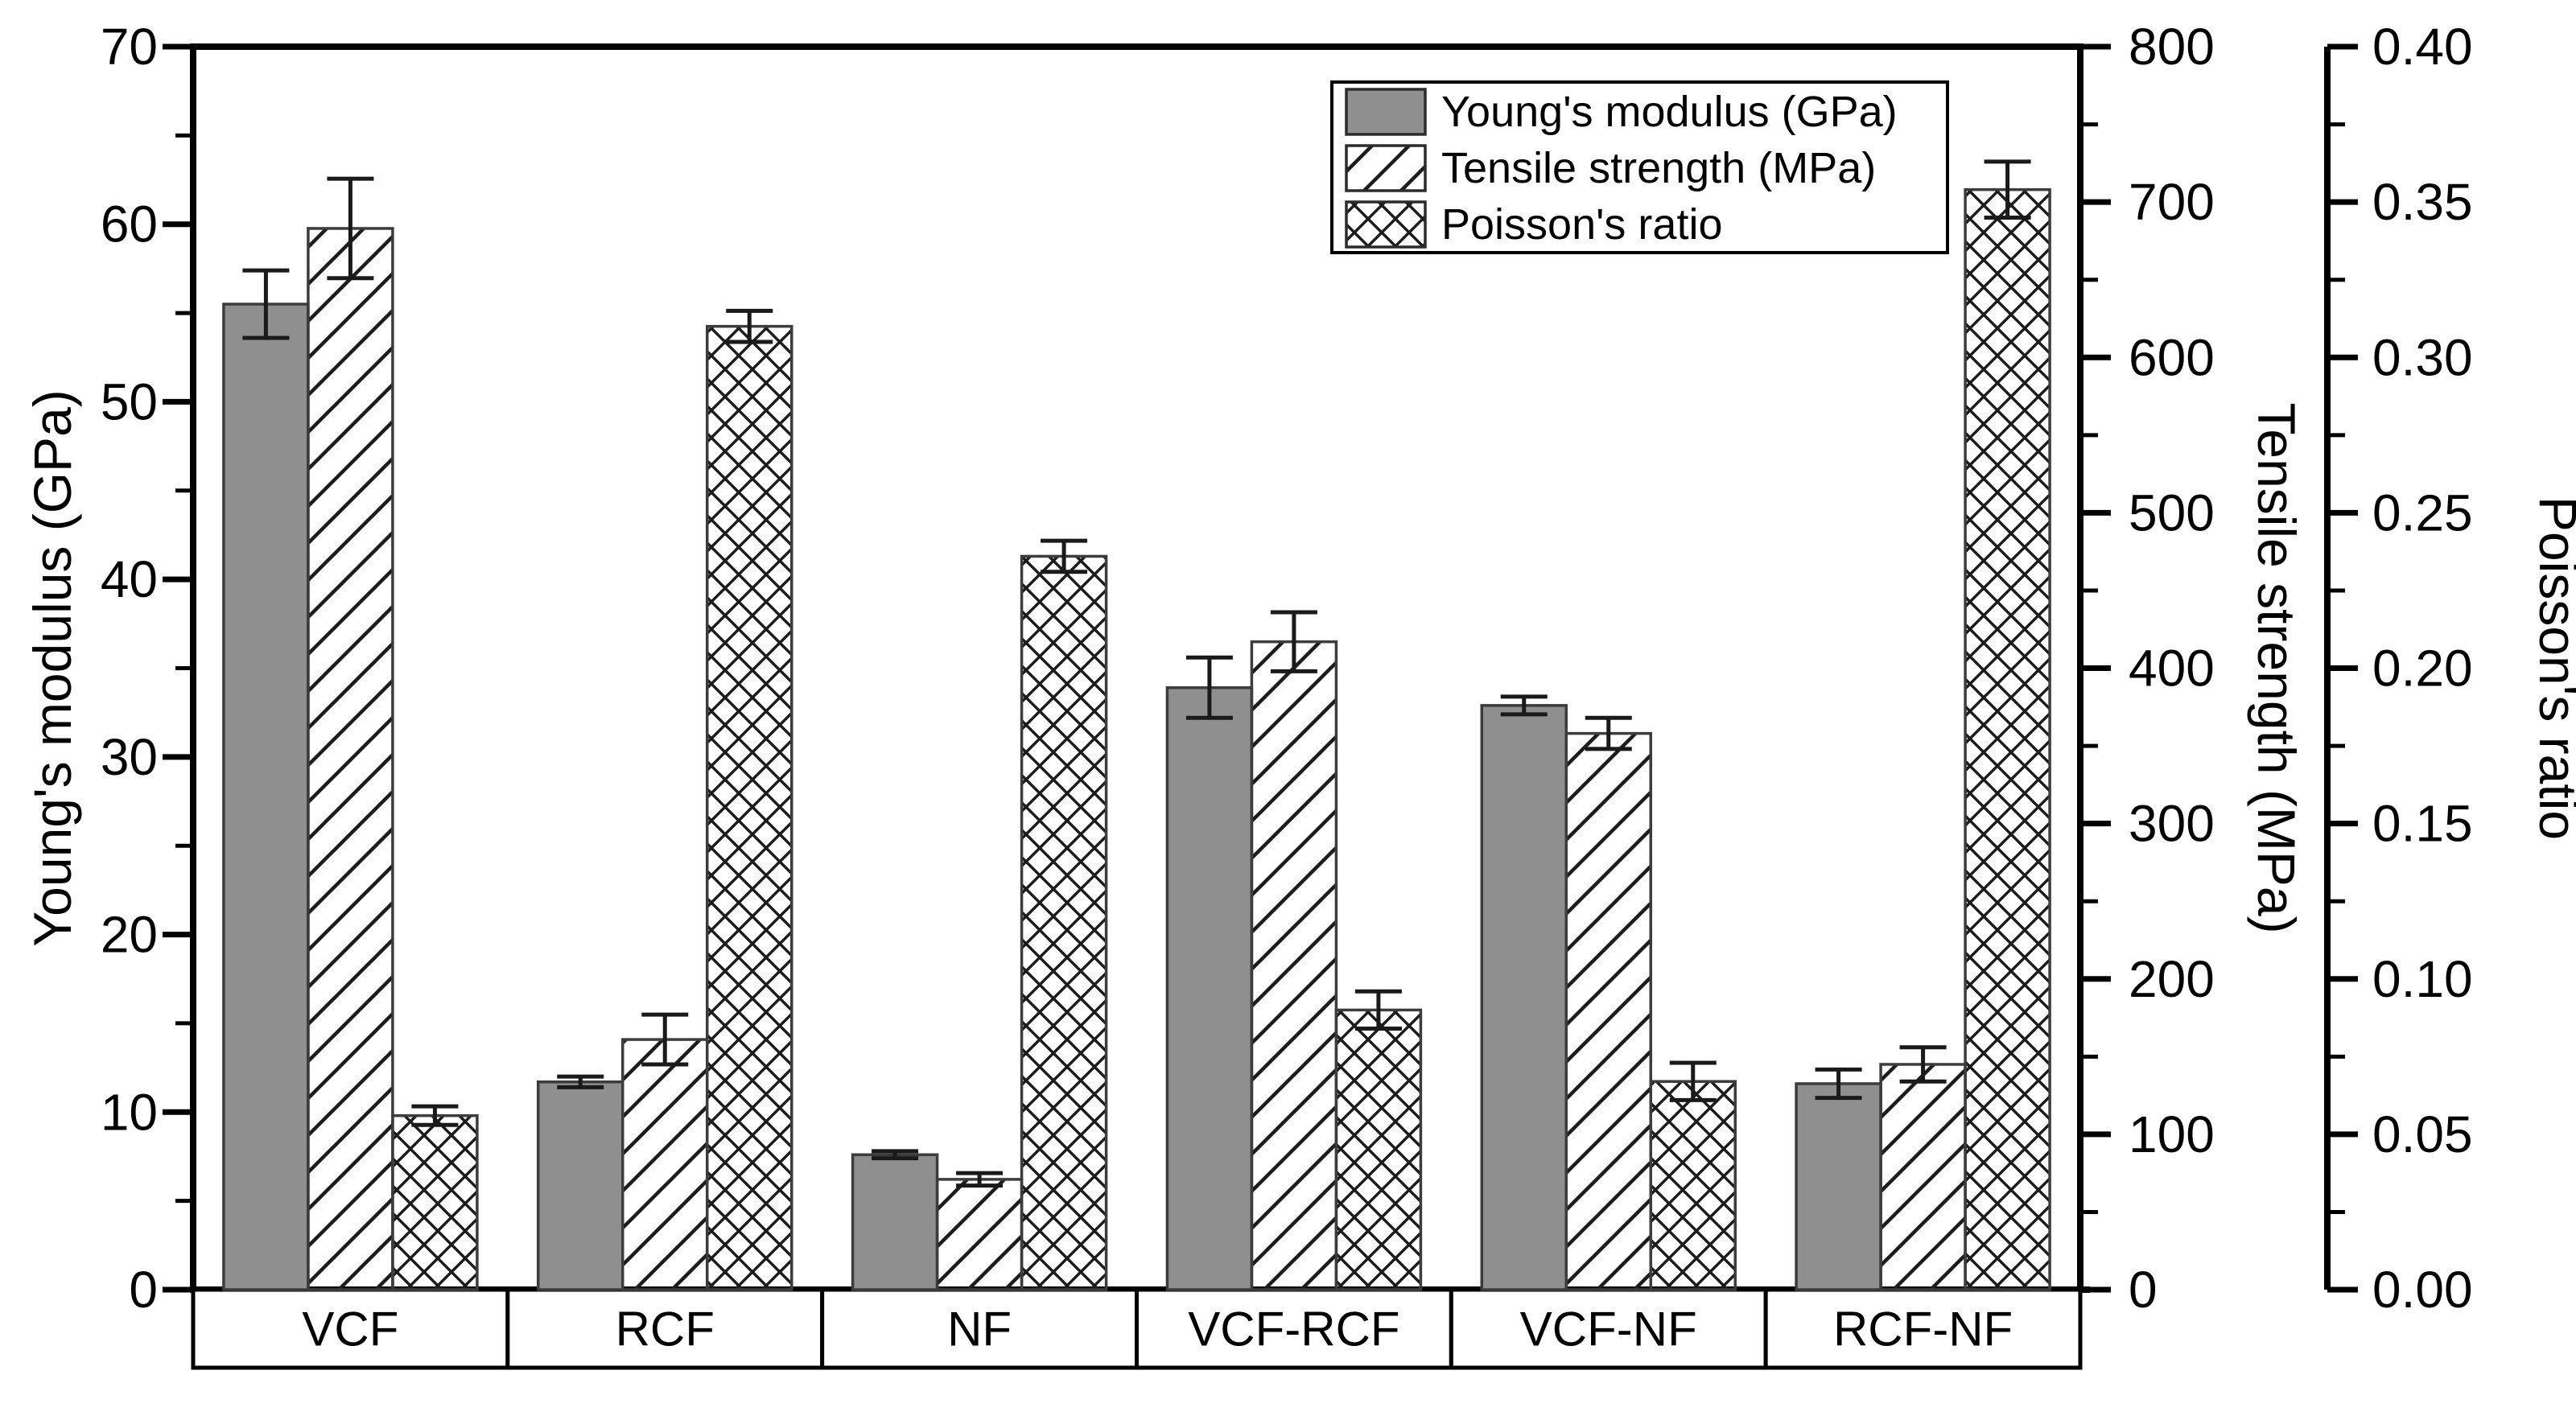 The width and height of the screenshot is (2576, 1420). I want to click on bar-nf-series3, so click(1064, 922).